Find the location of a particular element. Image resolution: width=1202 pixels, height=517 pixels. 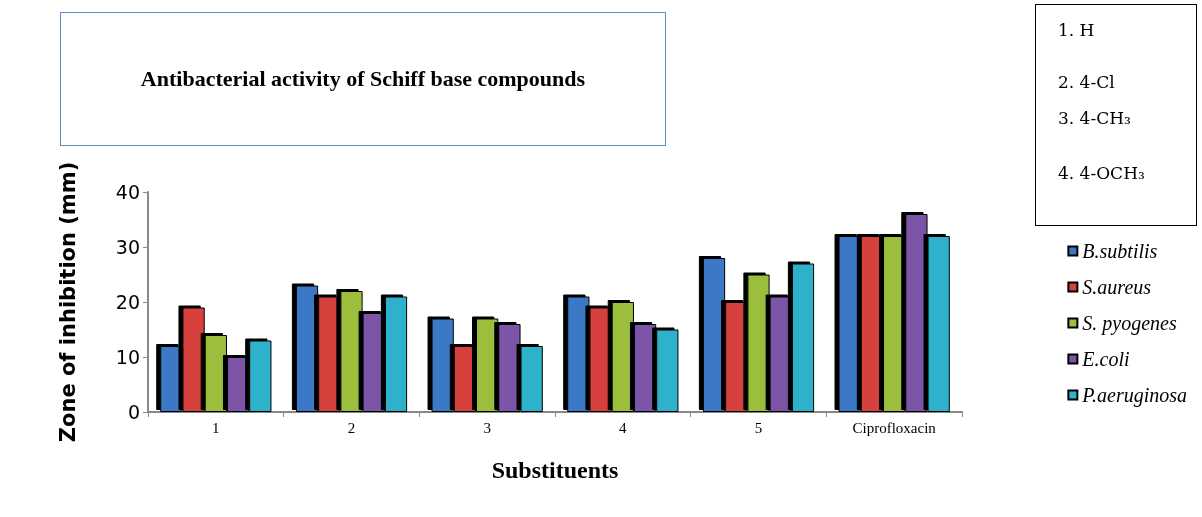

x-tick-label: 1 is located at coordinates (216, 427).